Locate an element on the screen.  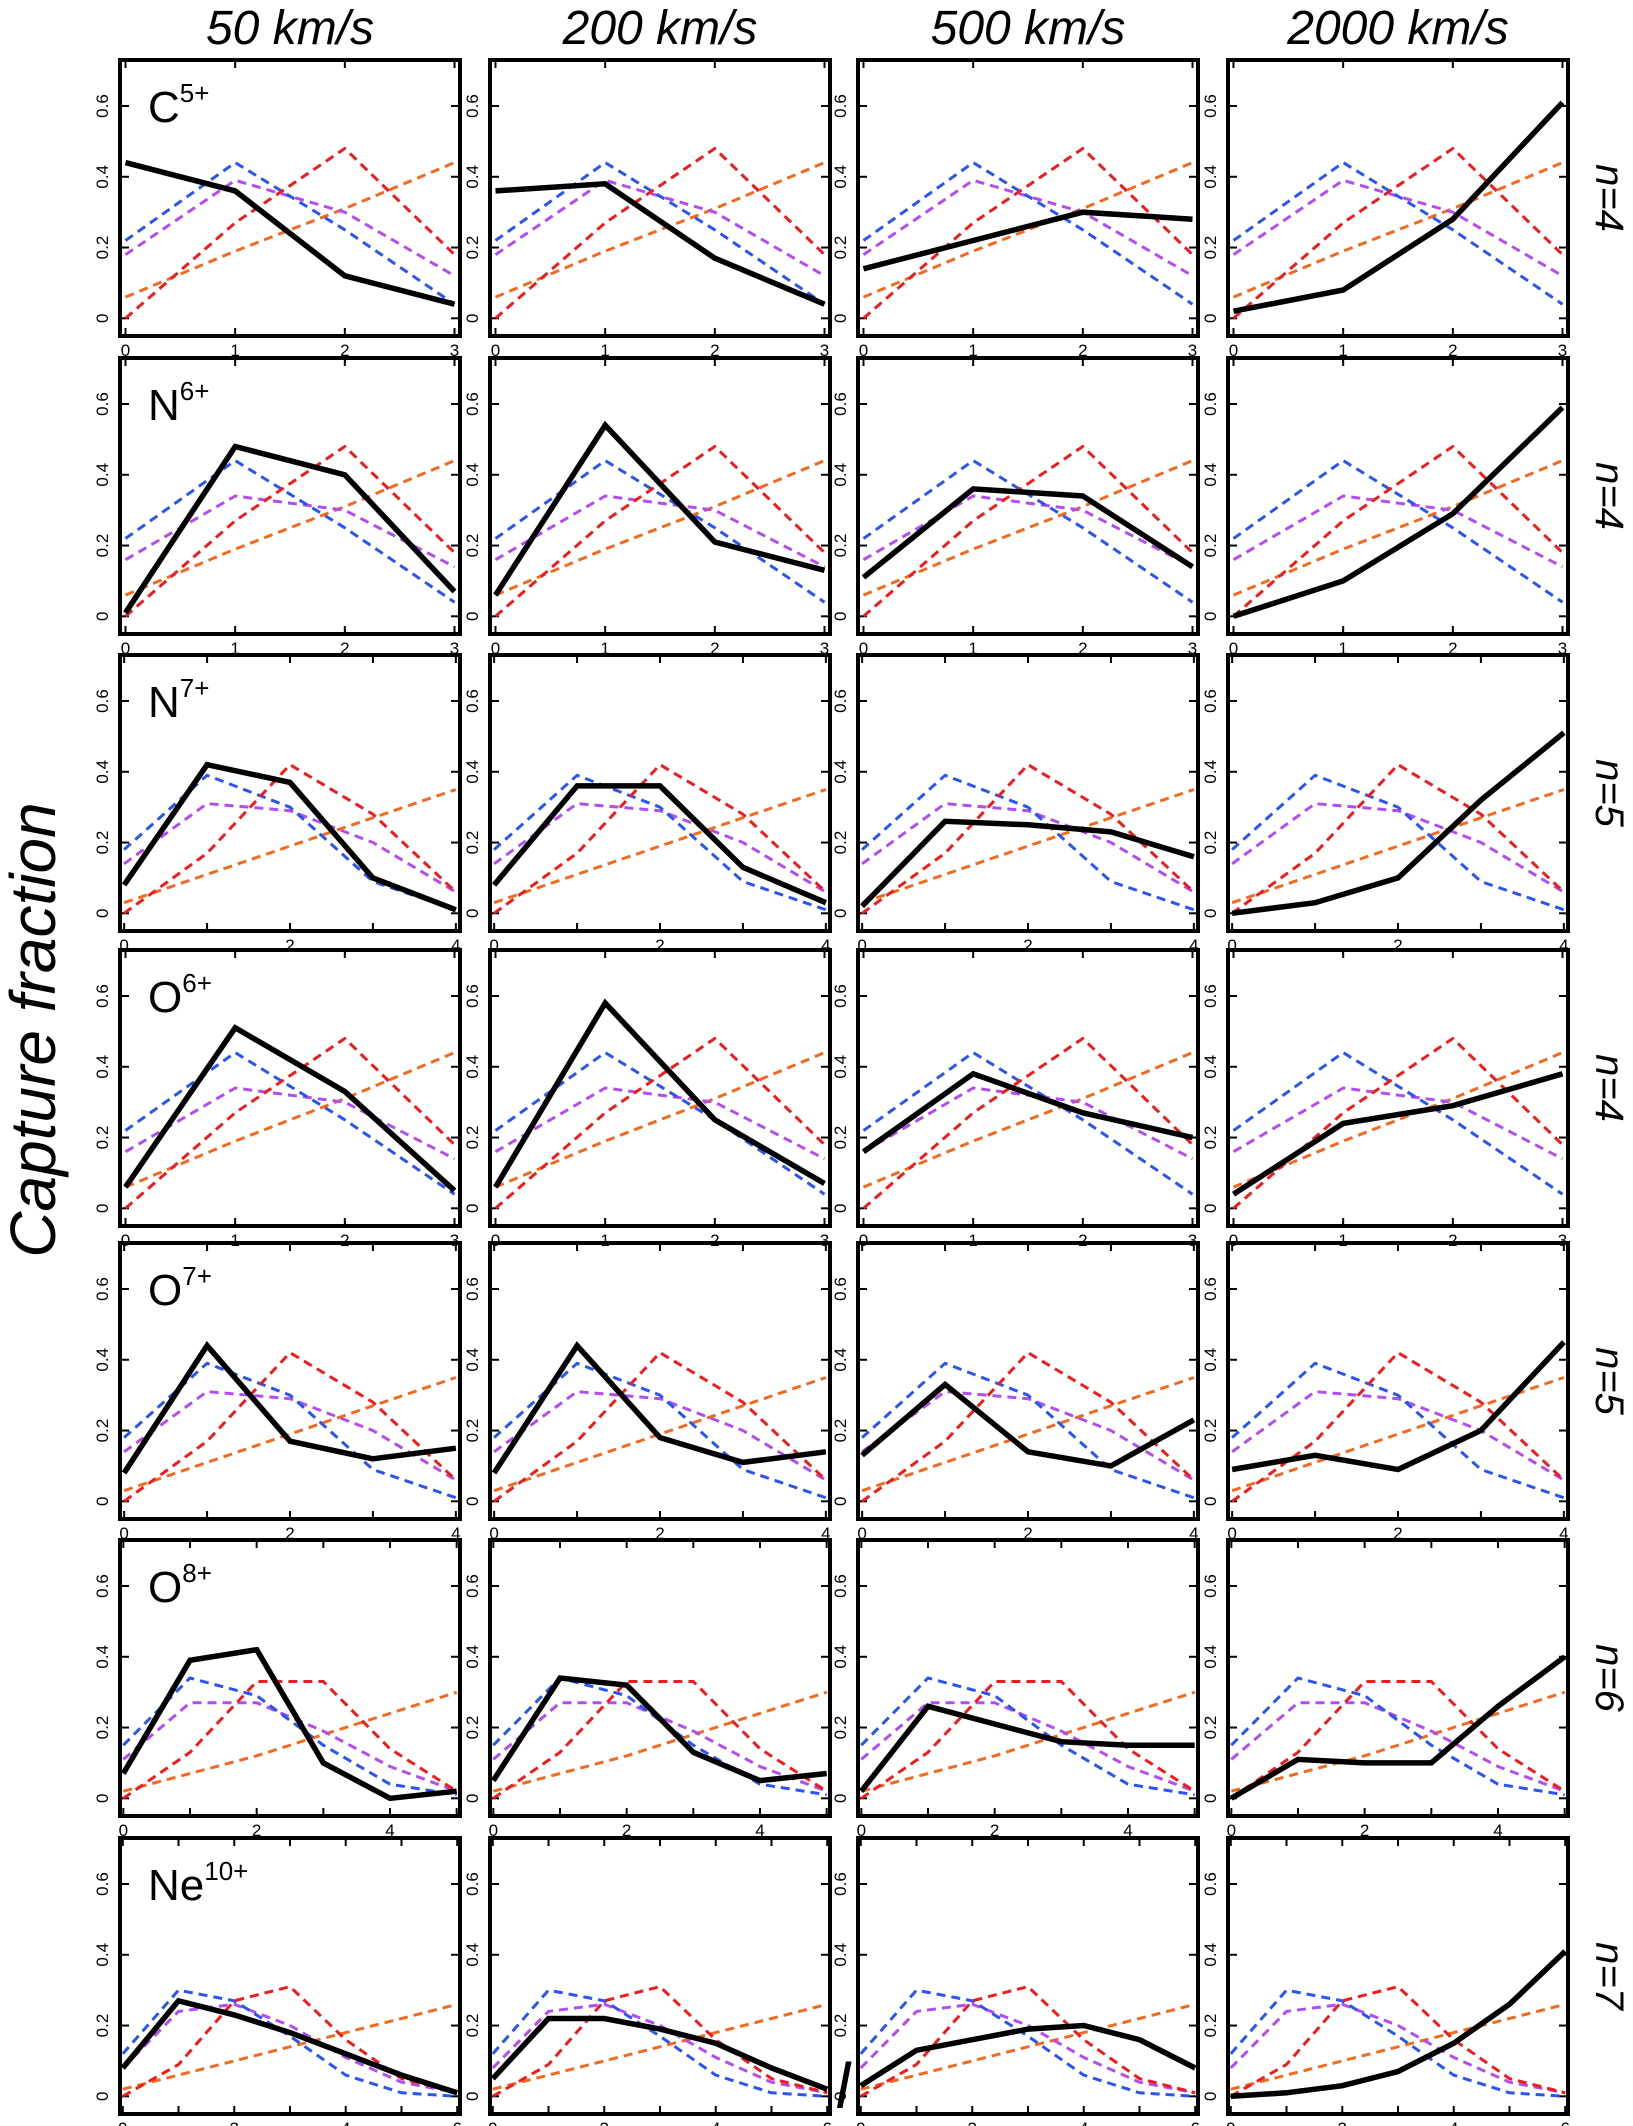
panel-0-2: 0 0.2 0.4 0.6 0 1 2 3 is located at coordinates (1015, 209).